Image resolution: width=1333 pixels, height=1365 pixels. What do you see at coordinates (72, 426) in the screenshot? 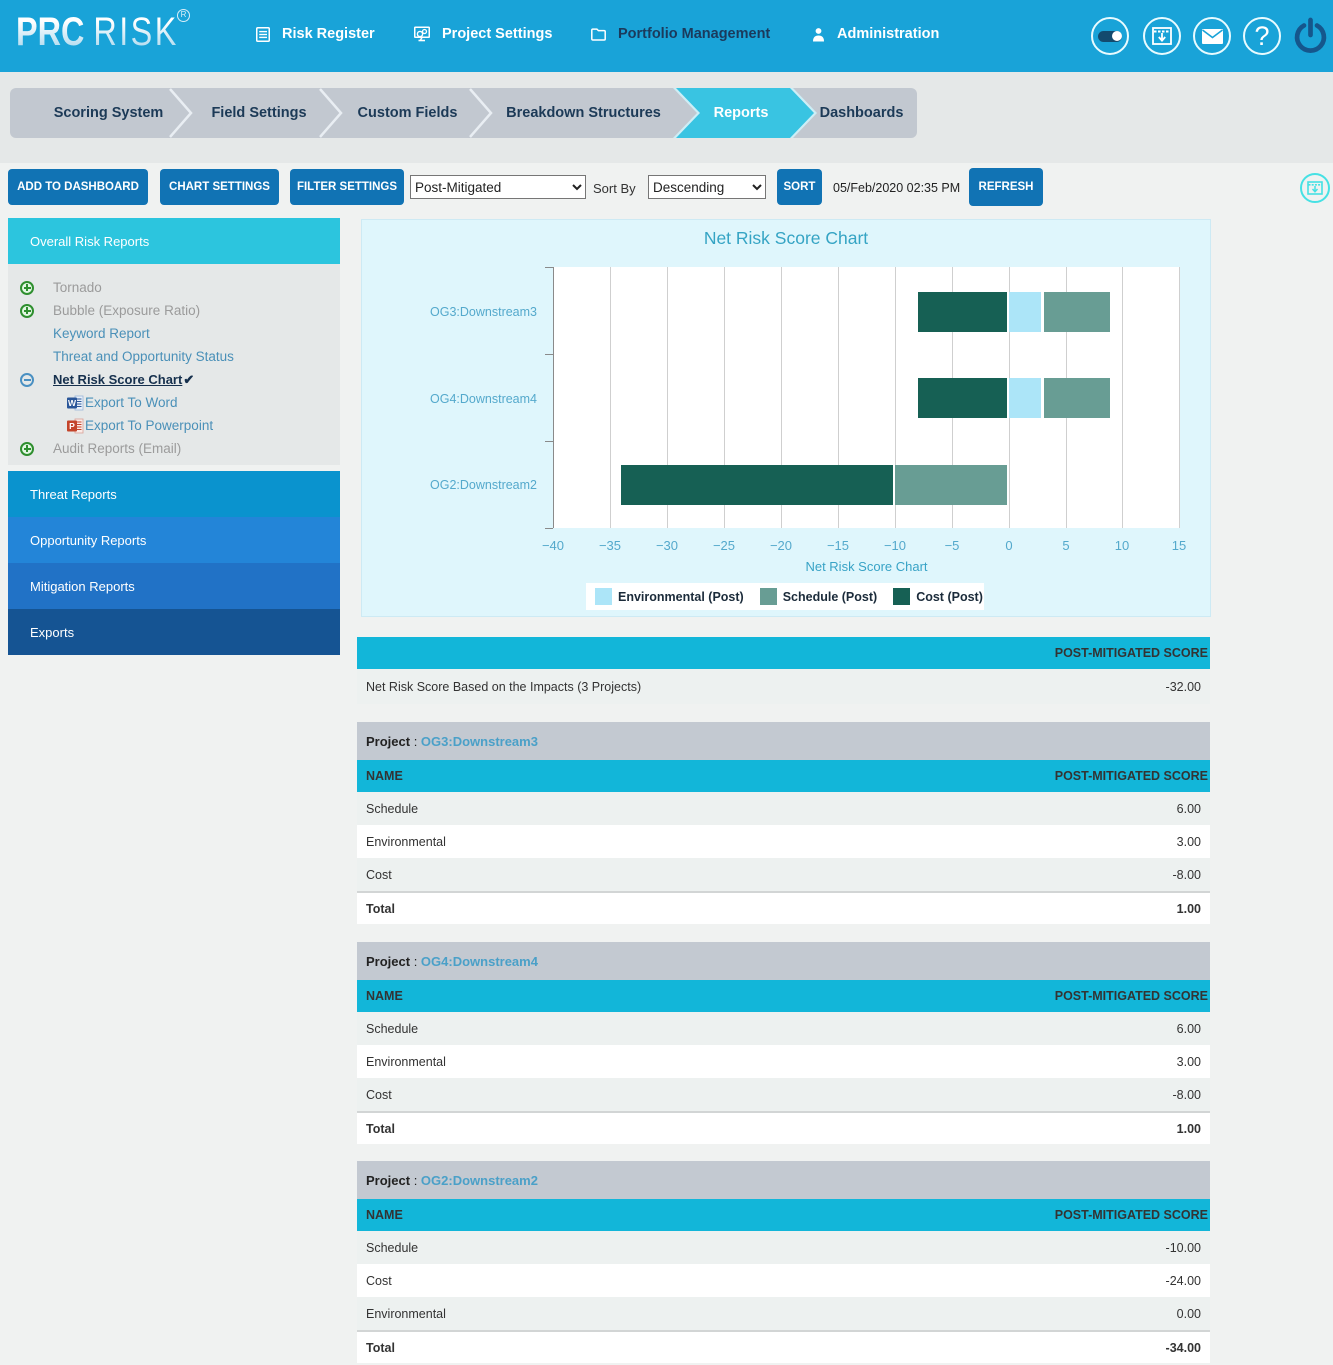
I see `svg-text: P` at bounding box center [72, 426].